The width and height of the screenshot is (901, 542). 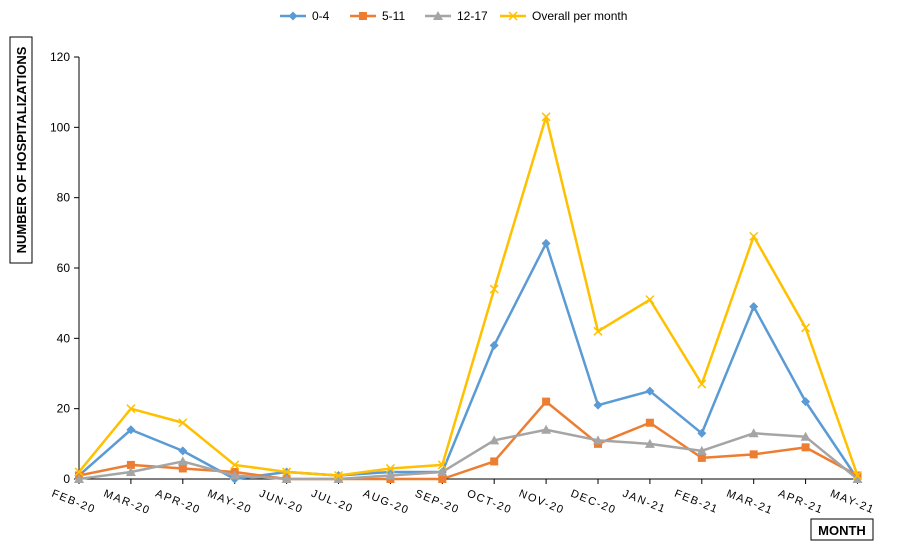 I want to click on x-tick-label: JUL-20, so click(x=332, y=502).